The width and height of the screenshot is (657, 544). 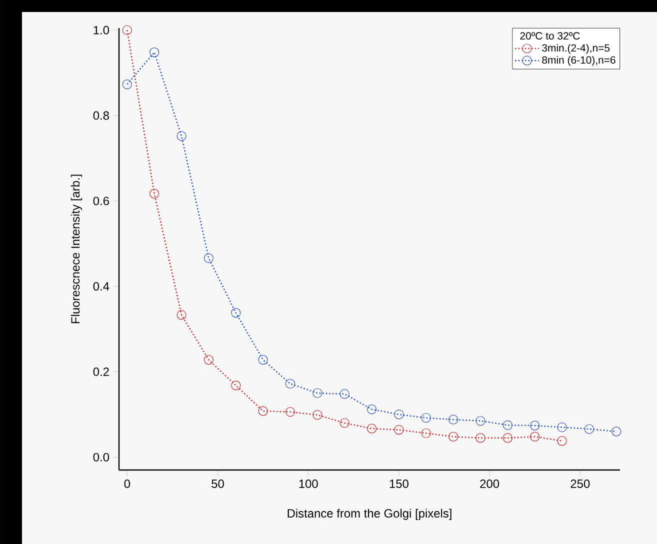 What do you see at coordinates (550, 36) in the screenshot?
I see `legend-title: 20ºC to 32ºC` at bounding box center [550, 36].